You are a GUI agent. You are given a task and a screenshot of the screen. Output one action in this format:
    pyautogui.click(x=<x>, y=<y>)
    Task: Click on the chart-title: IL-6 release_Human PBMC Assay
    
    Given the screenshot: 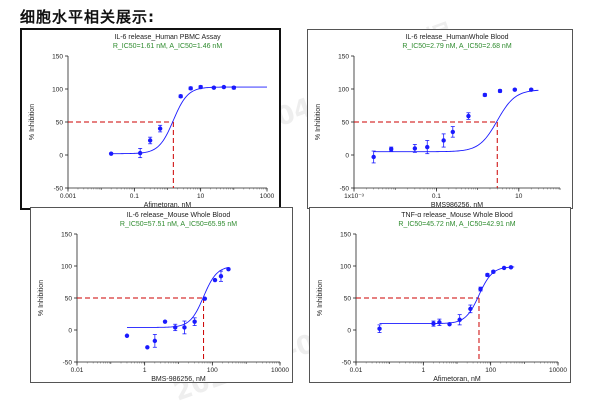 What is the action you would take?
    pyautogui.click(x=167, y=37)
    